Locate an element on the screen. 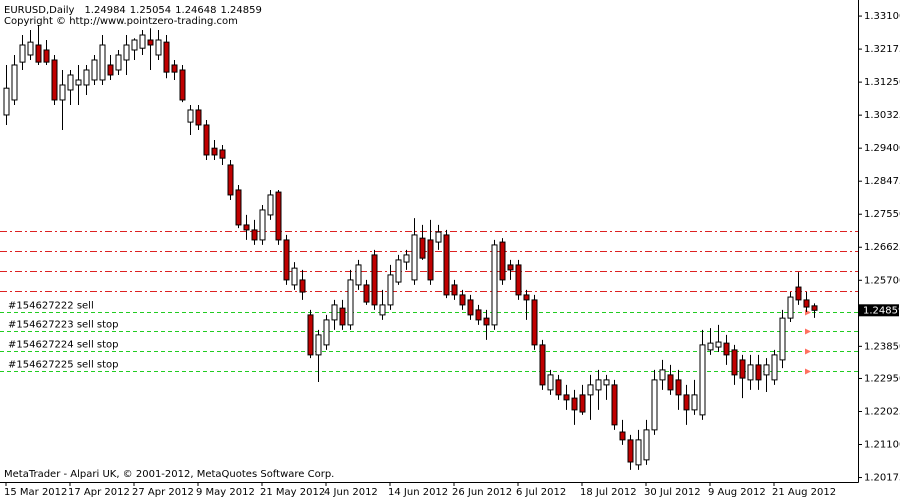 The image size is (900, 500). y-tick-label: 1.33100 is located at coordinates (882, 16).